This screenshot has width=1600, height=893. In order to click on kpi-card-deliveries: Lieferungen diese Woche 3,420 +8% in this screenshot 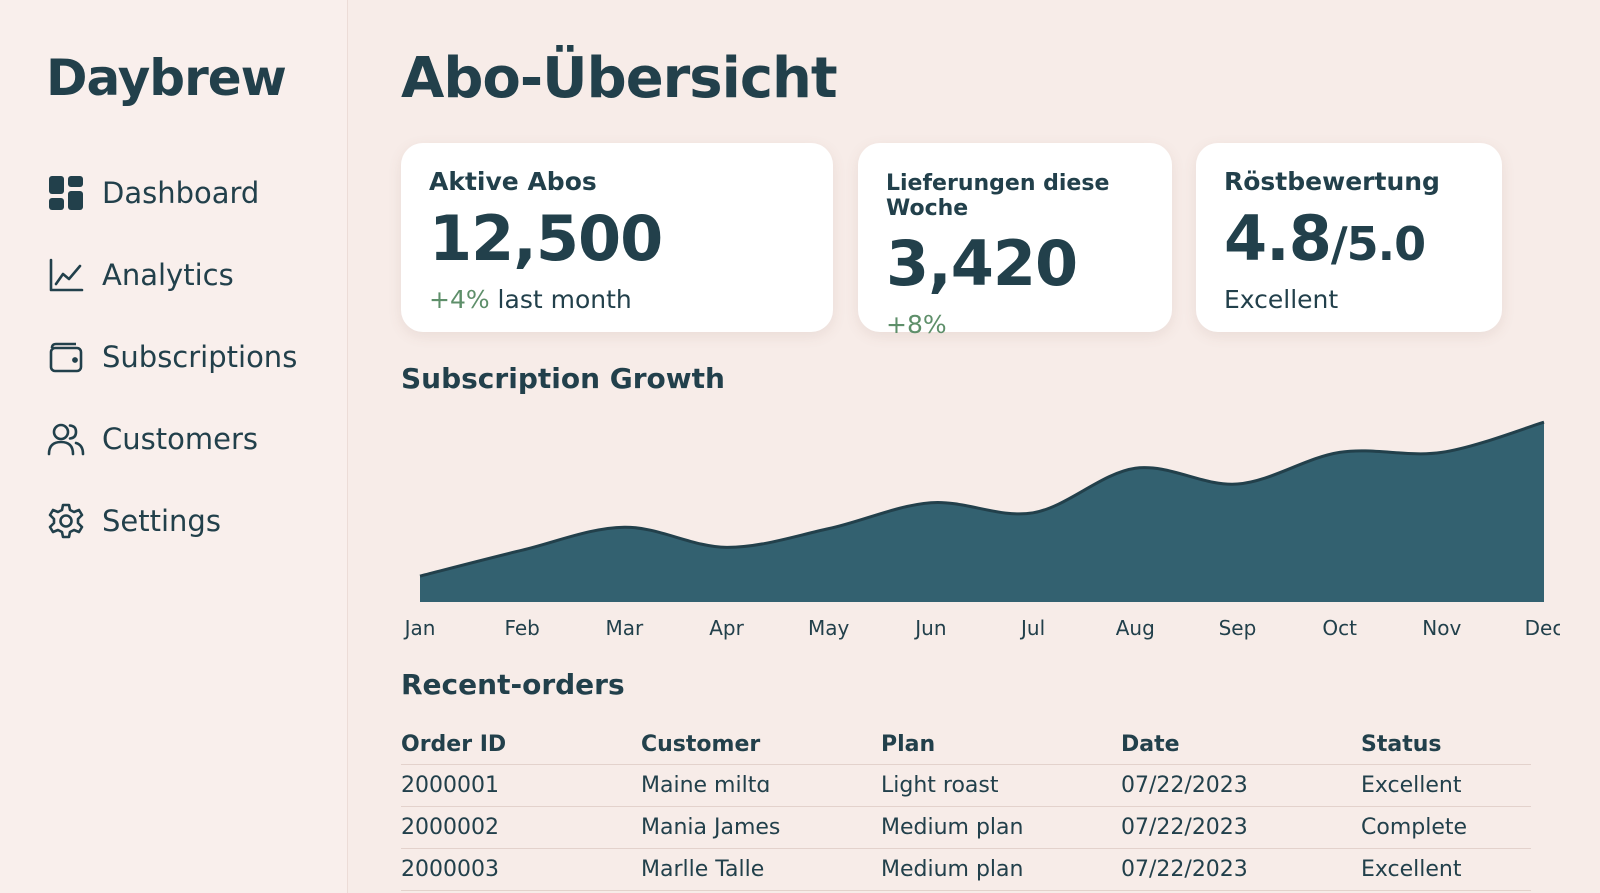, I will do `click(1015, 241)`.